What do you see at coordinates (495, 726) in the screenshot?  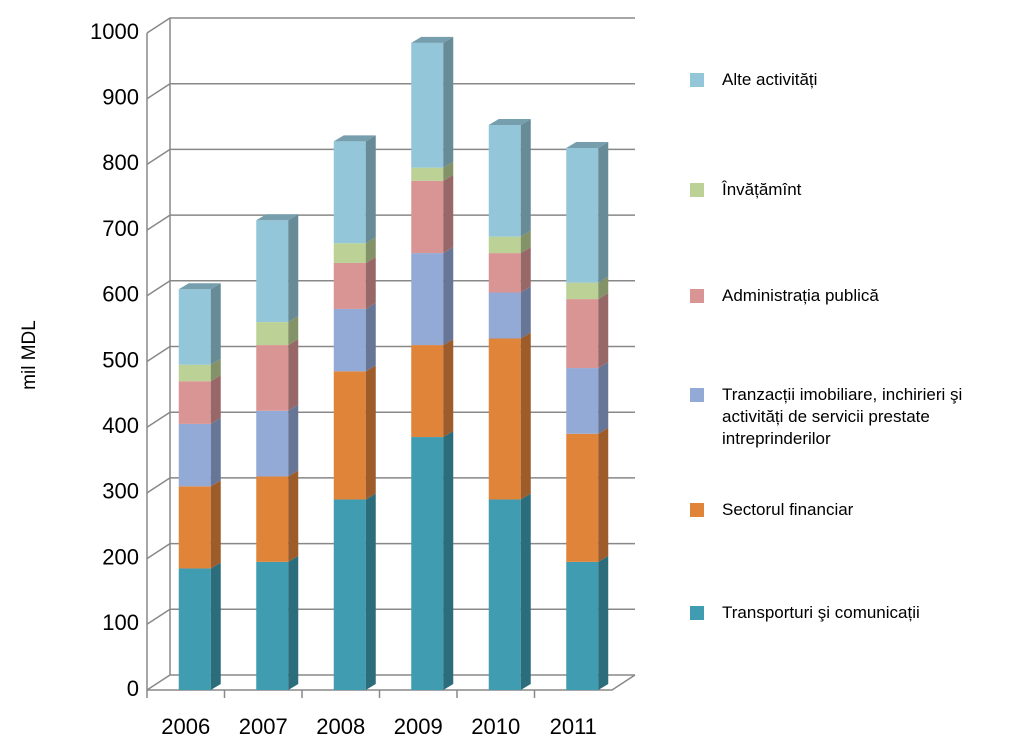 I see `x-tick-label: 2010` at bounding box center [495, 726].